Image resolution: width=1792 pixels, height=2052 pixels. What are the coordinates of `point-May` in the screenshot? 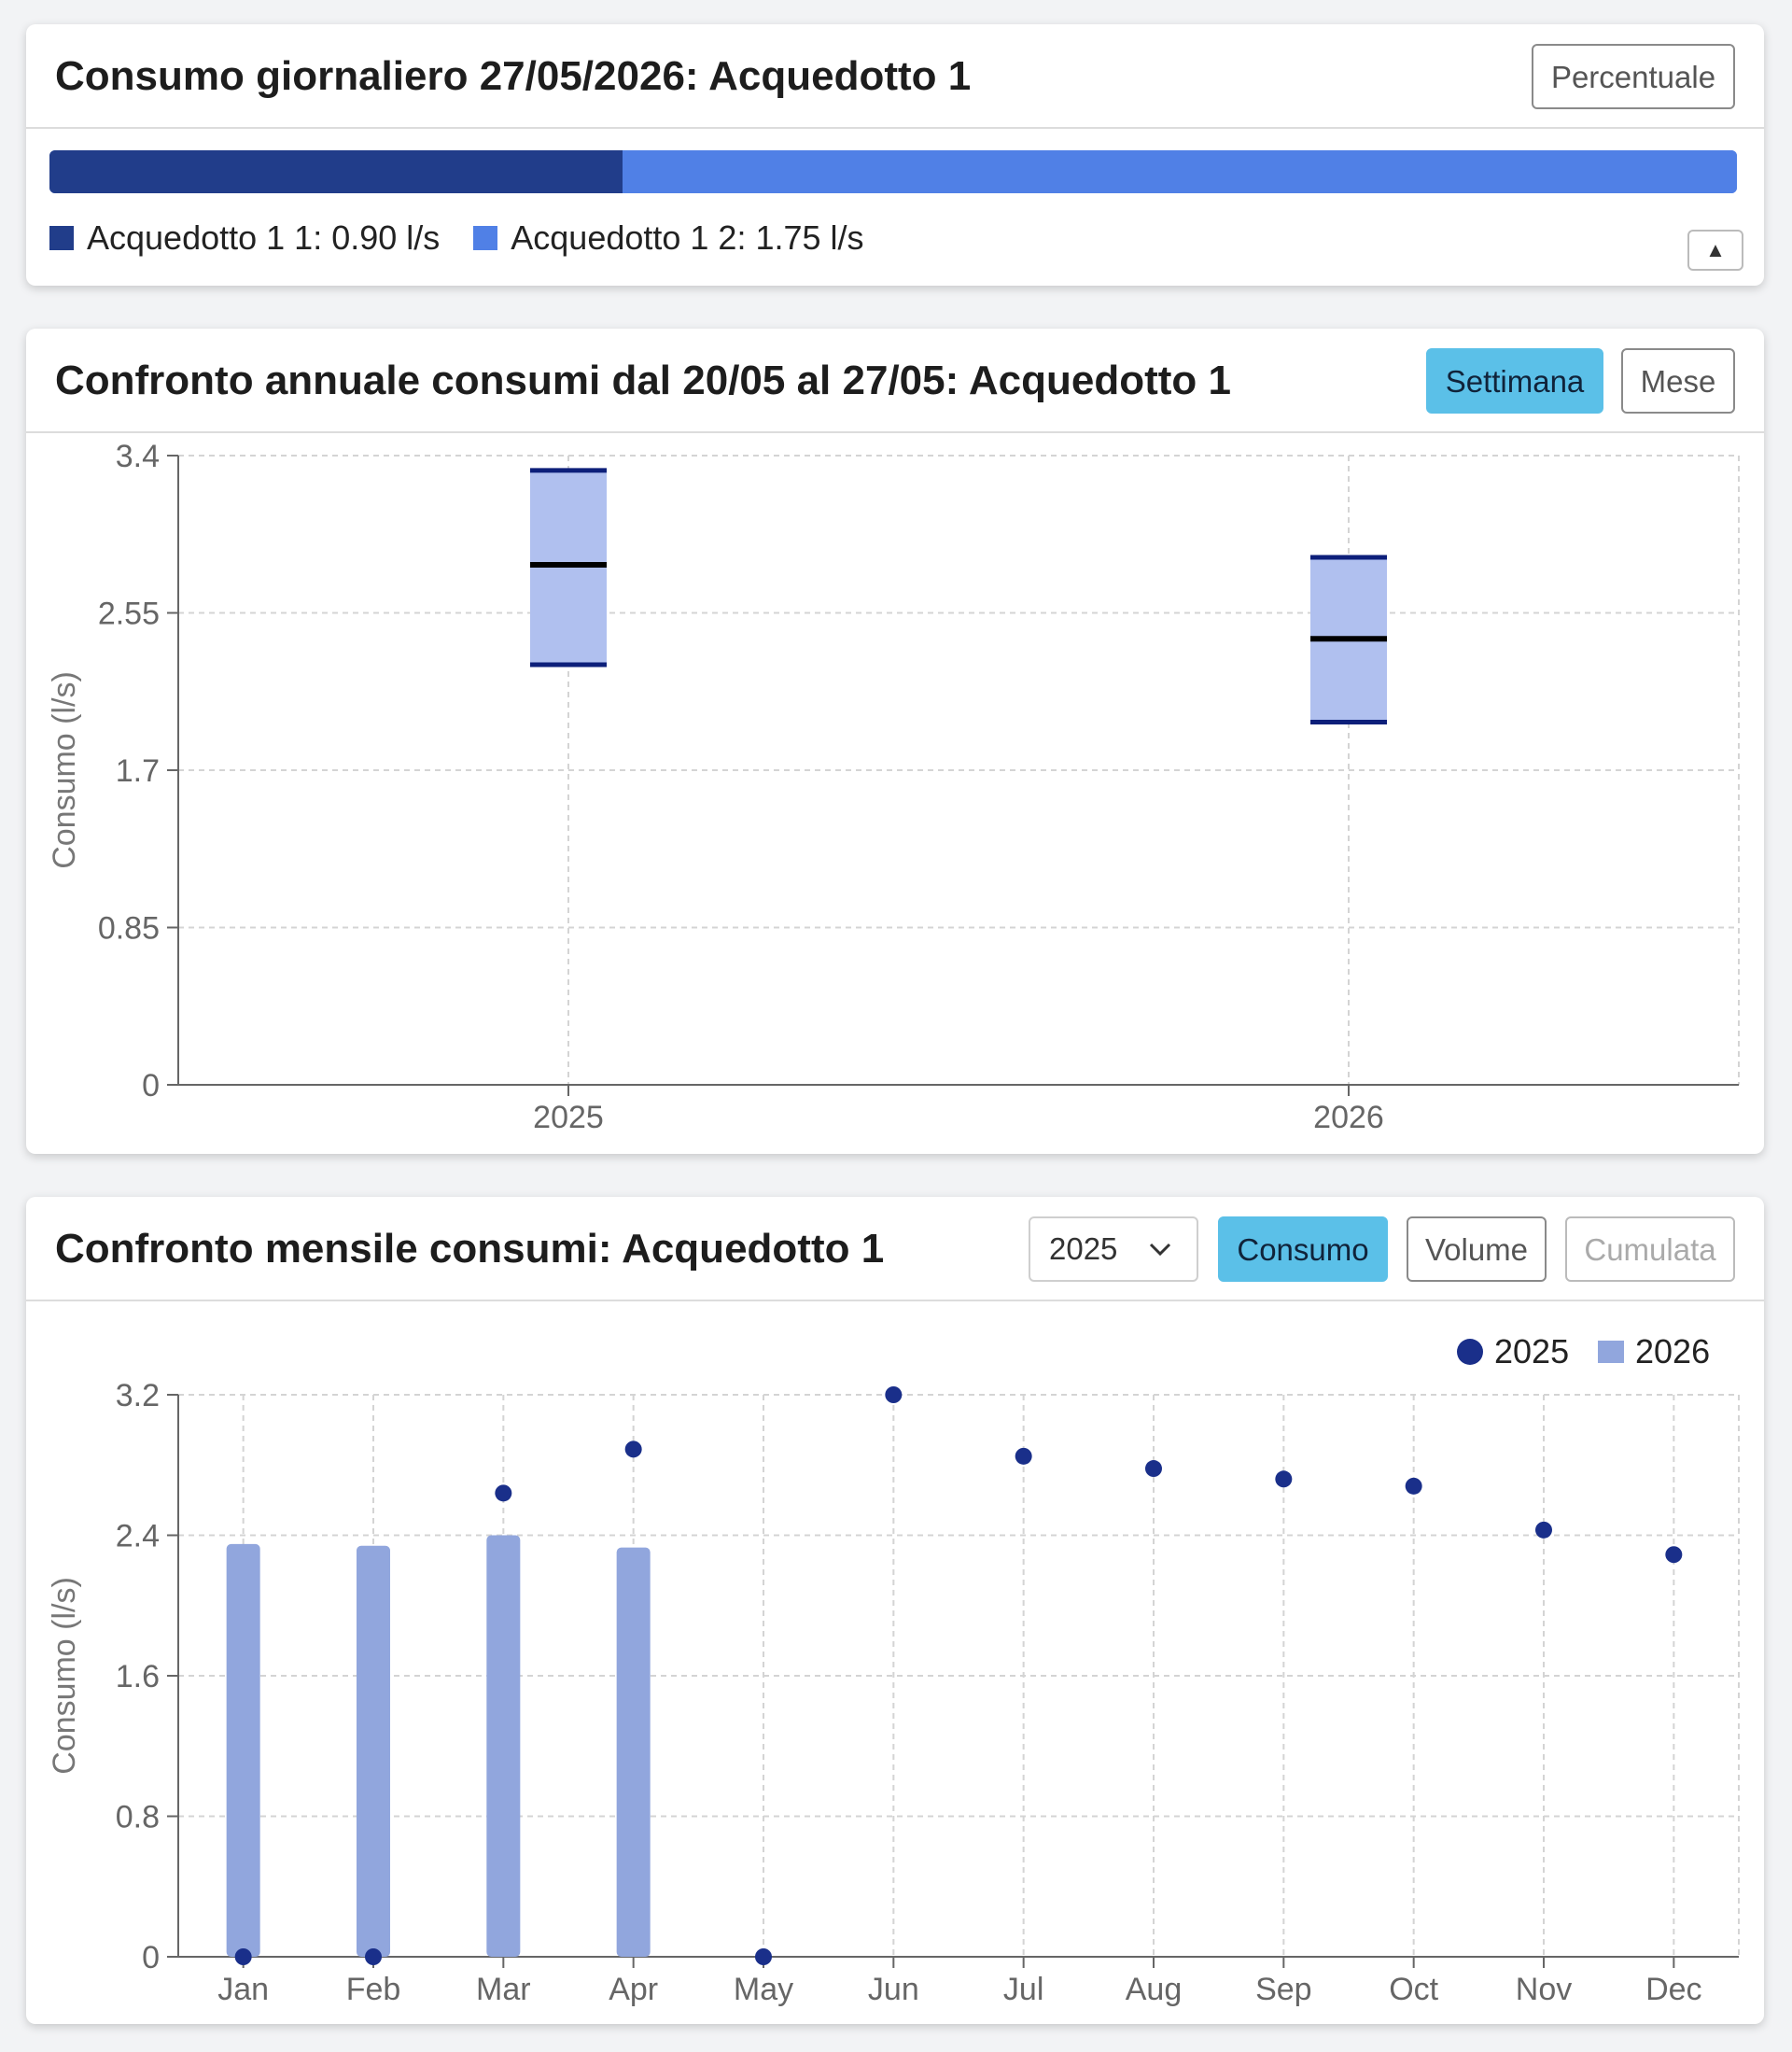 It's located at (763, 1957).